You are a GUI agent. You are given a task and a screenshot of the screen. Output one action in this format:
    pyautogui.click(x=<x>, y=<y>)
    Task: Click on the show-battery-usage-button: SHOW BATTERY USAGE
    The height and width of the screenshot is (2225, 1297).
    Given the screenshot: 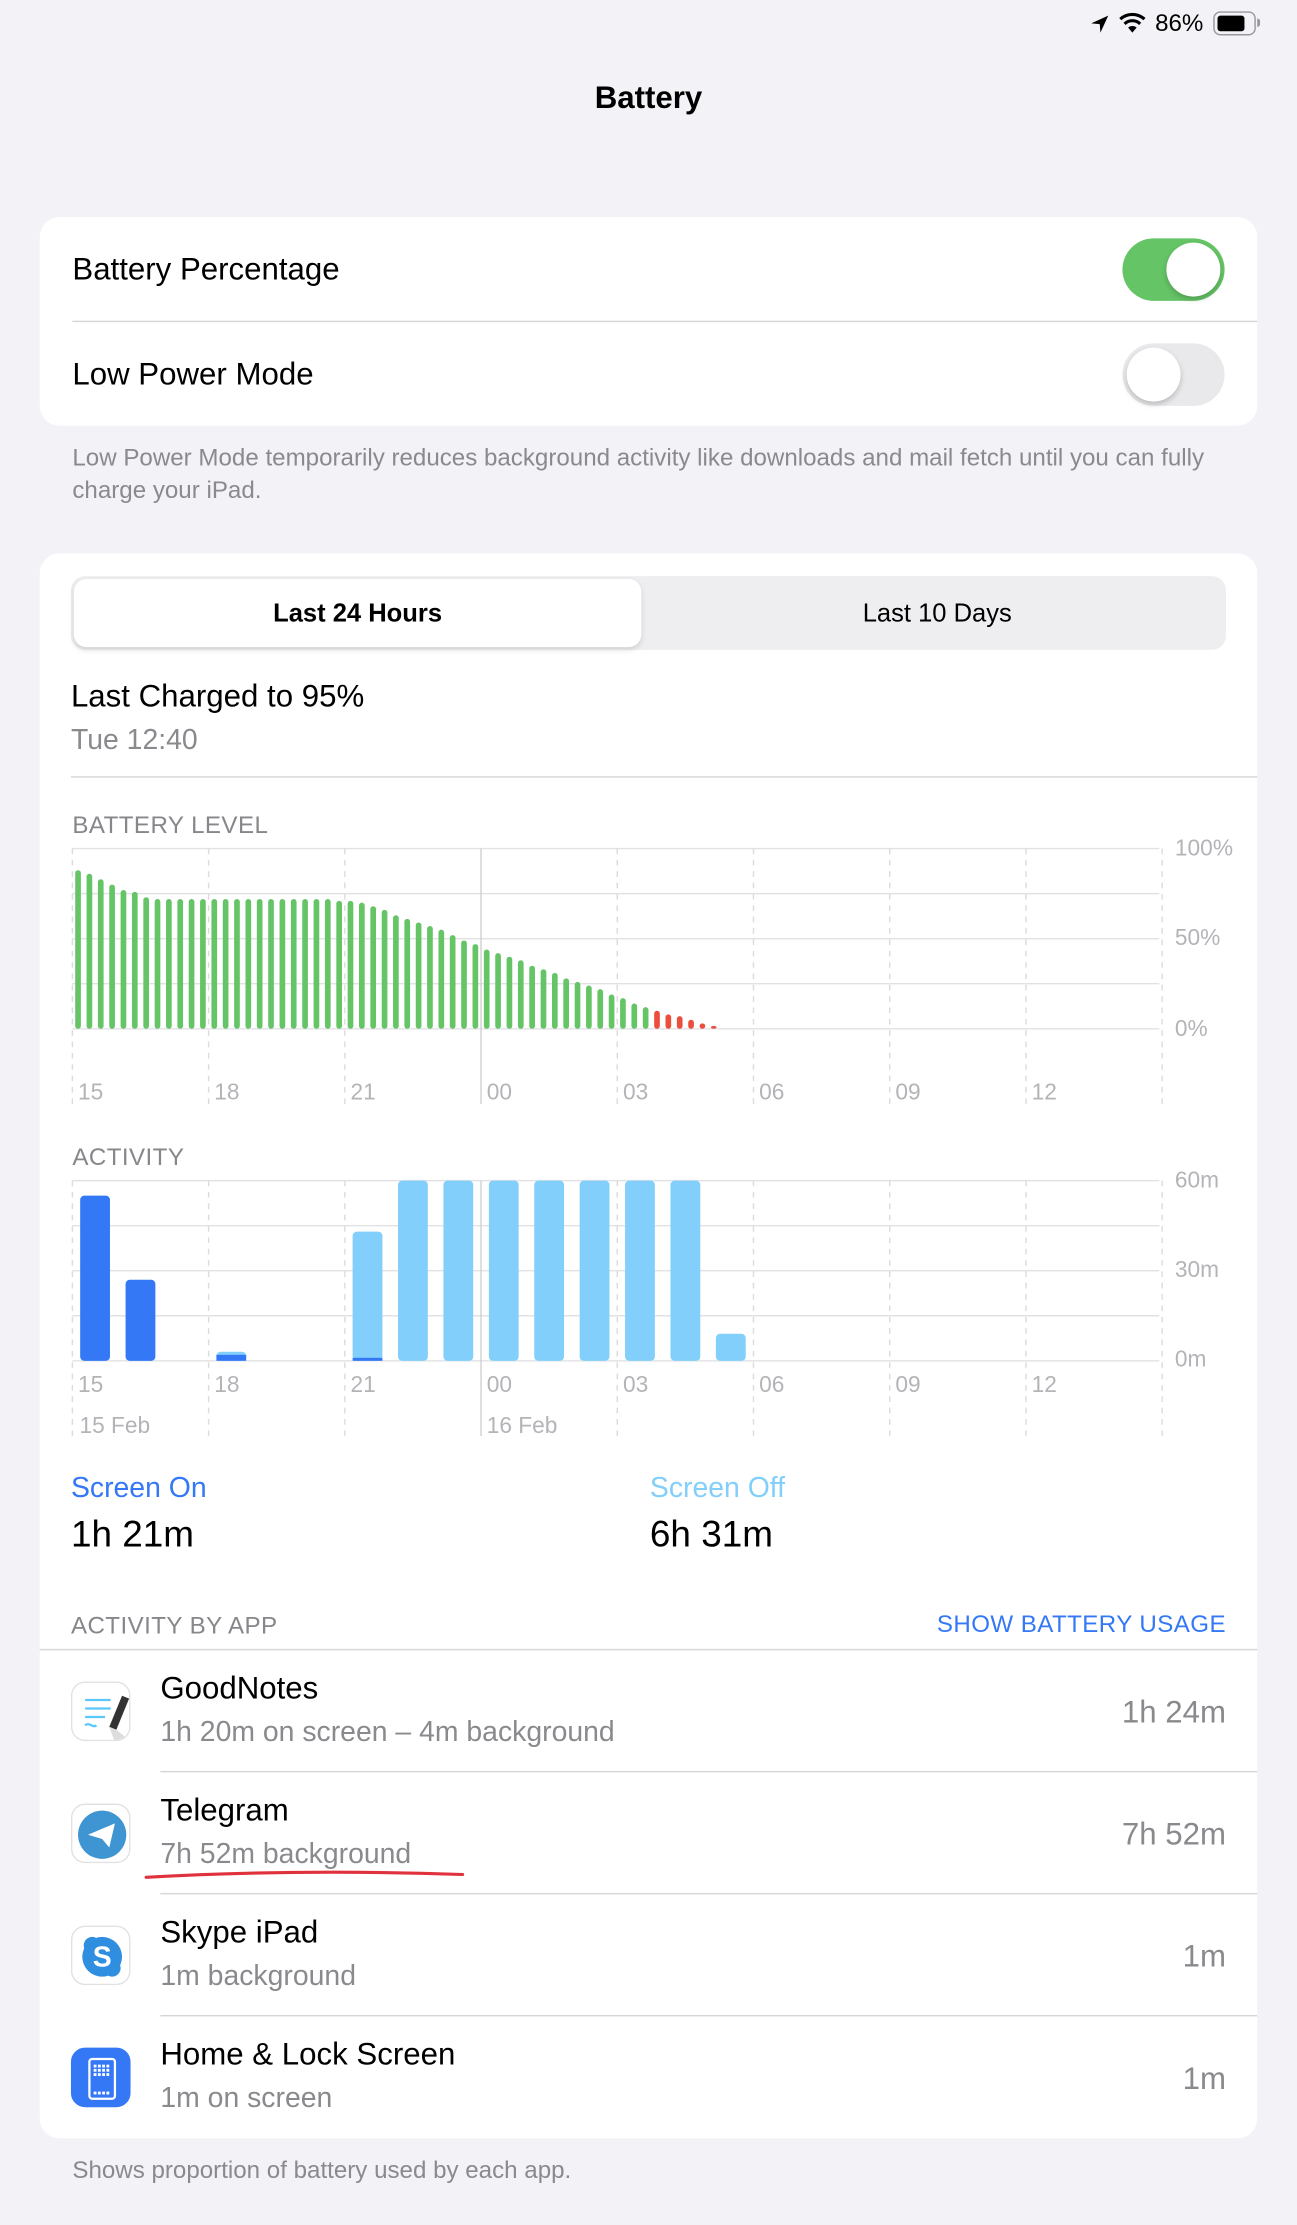 What is the action you would take?
    pyautogui.click(x=1081, y=1624)
    